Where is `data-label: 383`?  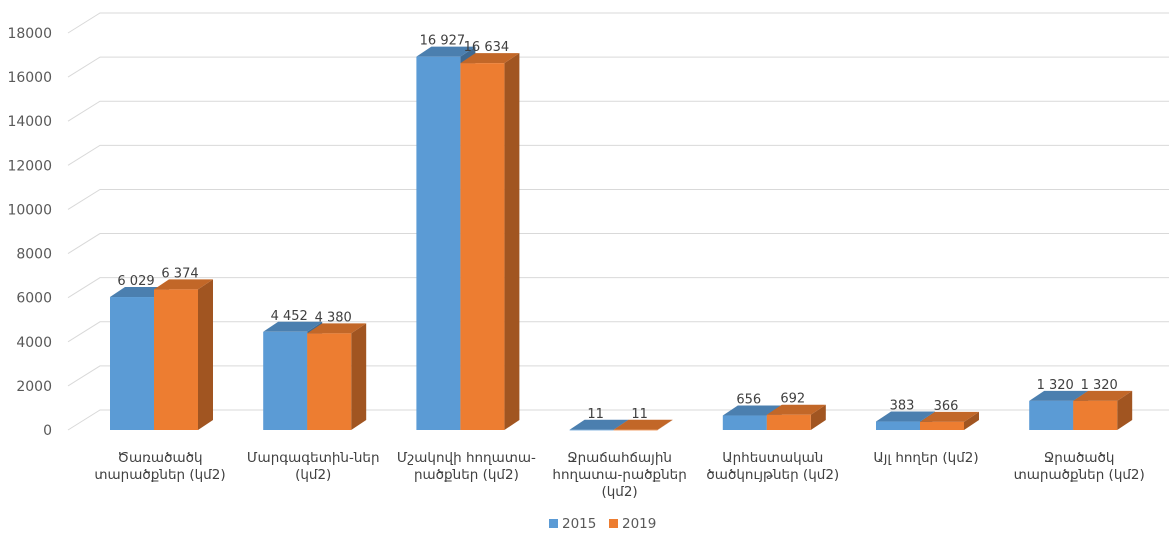
data-label: 383 is located at coordinates (902, 406).